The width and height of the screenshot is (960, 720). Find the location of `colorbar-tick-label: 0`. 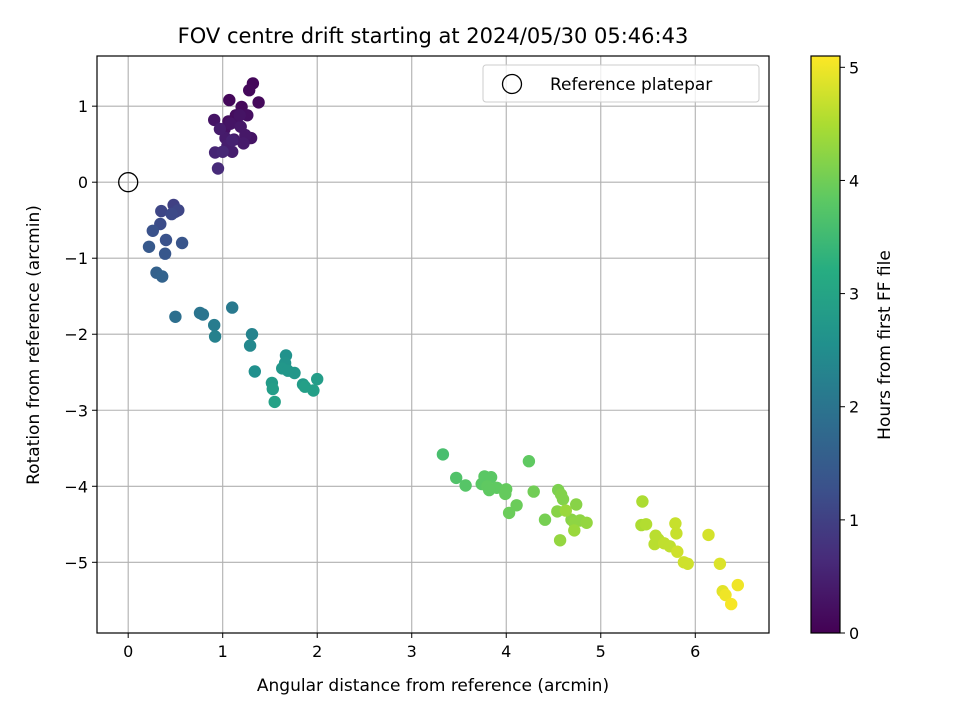

colorbar-tick-label: 0 is located at coordinates (854, 633).